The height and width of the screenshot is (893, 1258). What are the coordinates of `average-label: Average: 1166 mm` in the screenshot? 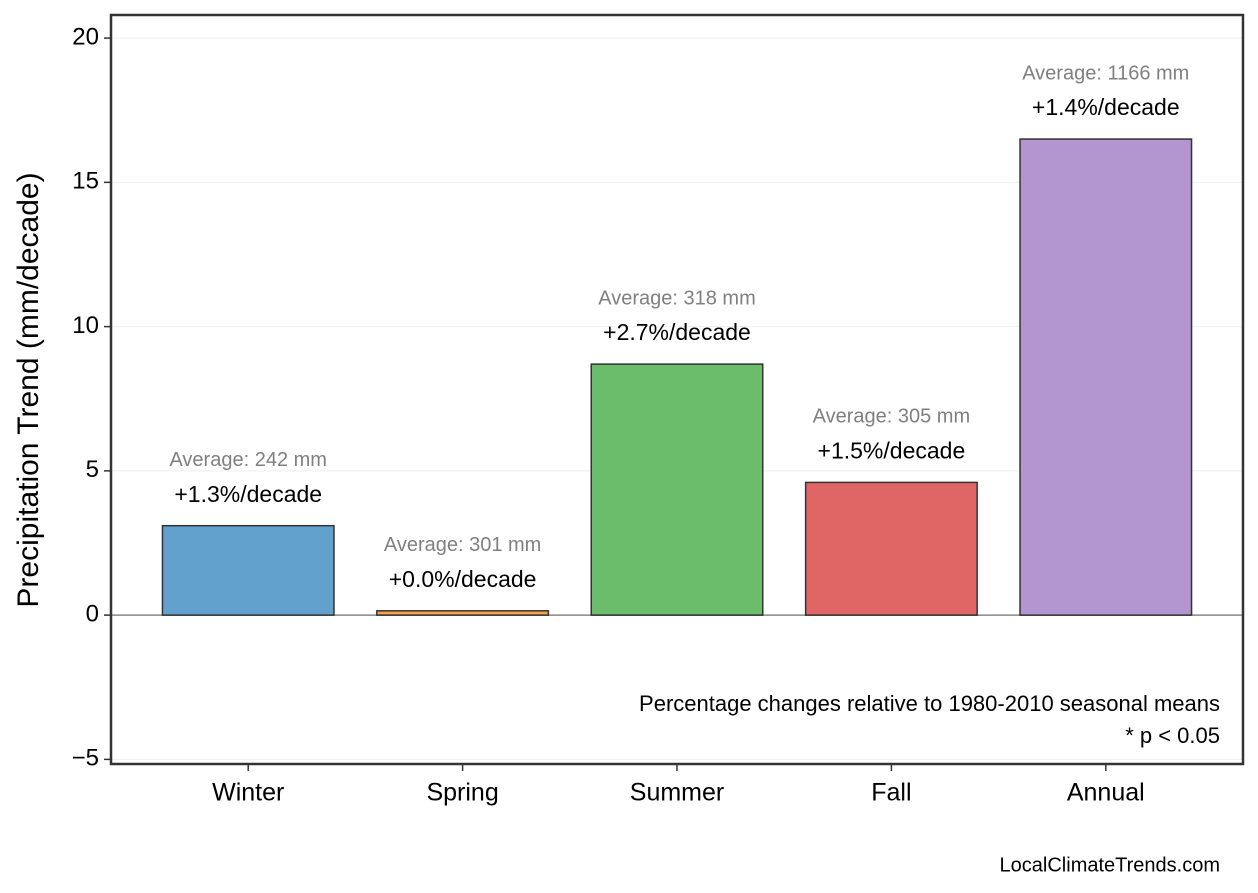 It's located at (1105, 73).